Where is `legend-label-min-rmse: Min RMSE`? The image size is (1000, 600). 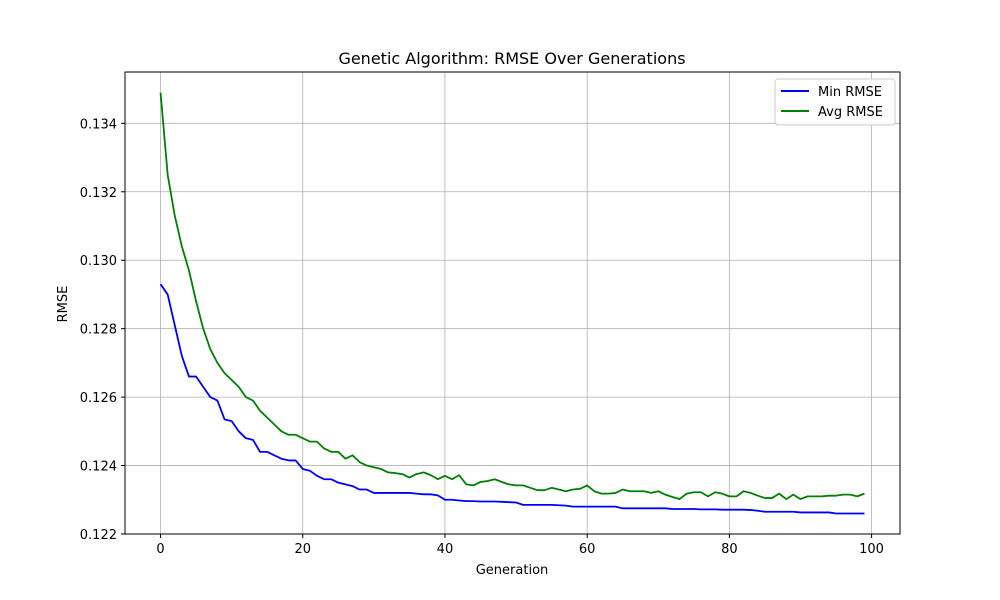
legend-label-min-rmse: Min RMSE is located at coordinates (850, 92).